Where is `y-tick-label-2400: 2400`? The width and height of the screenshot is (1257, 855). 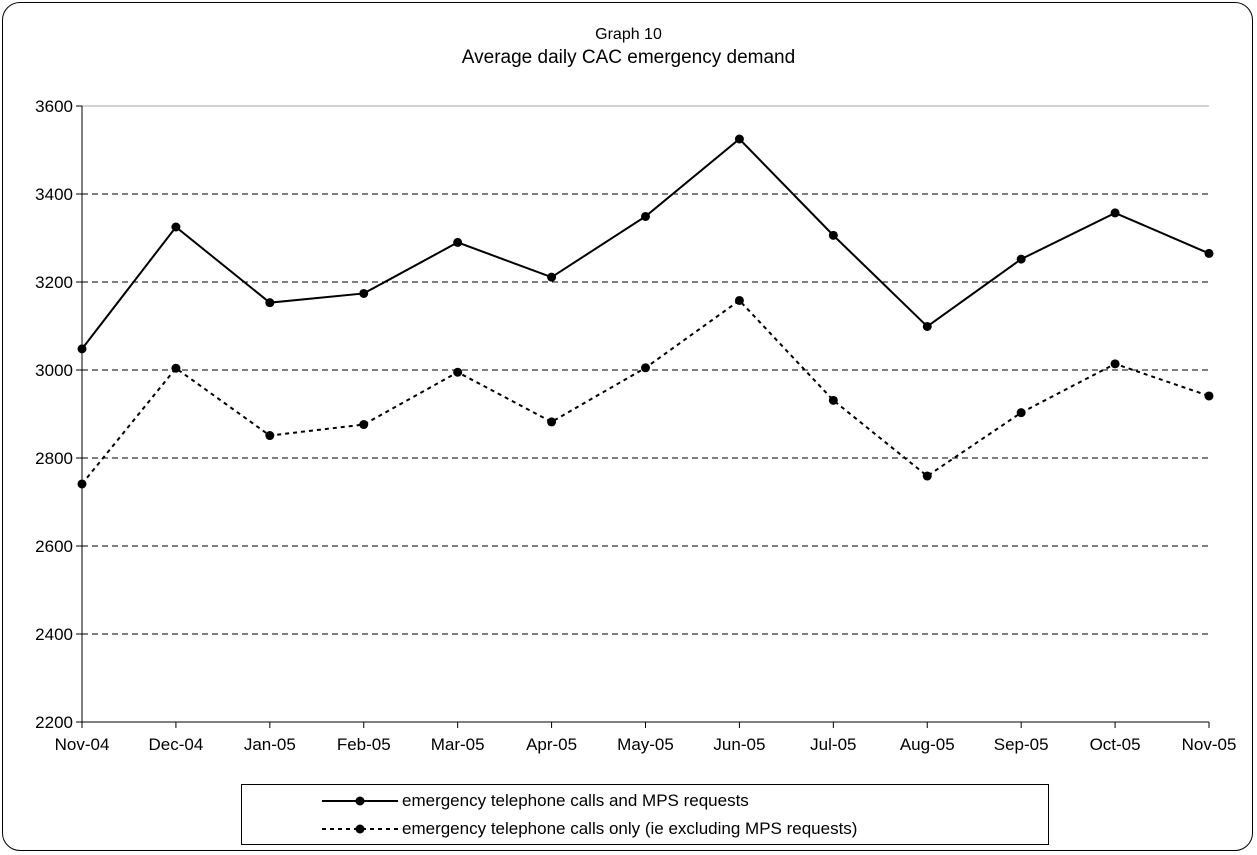
y-tick-label-2400: 2400 is located at coordinates (54, 634).